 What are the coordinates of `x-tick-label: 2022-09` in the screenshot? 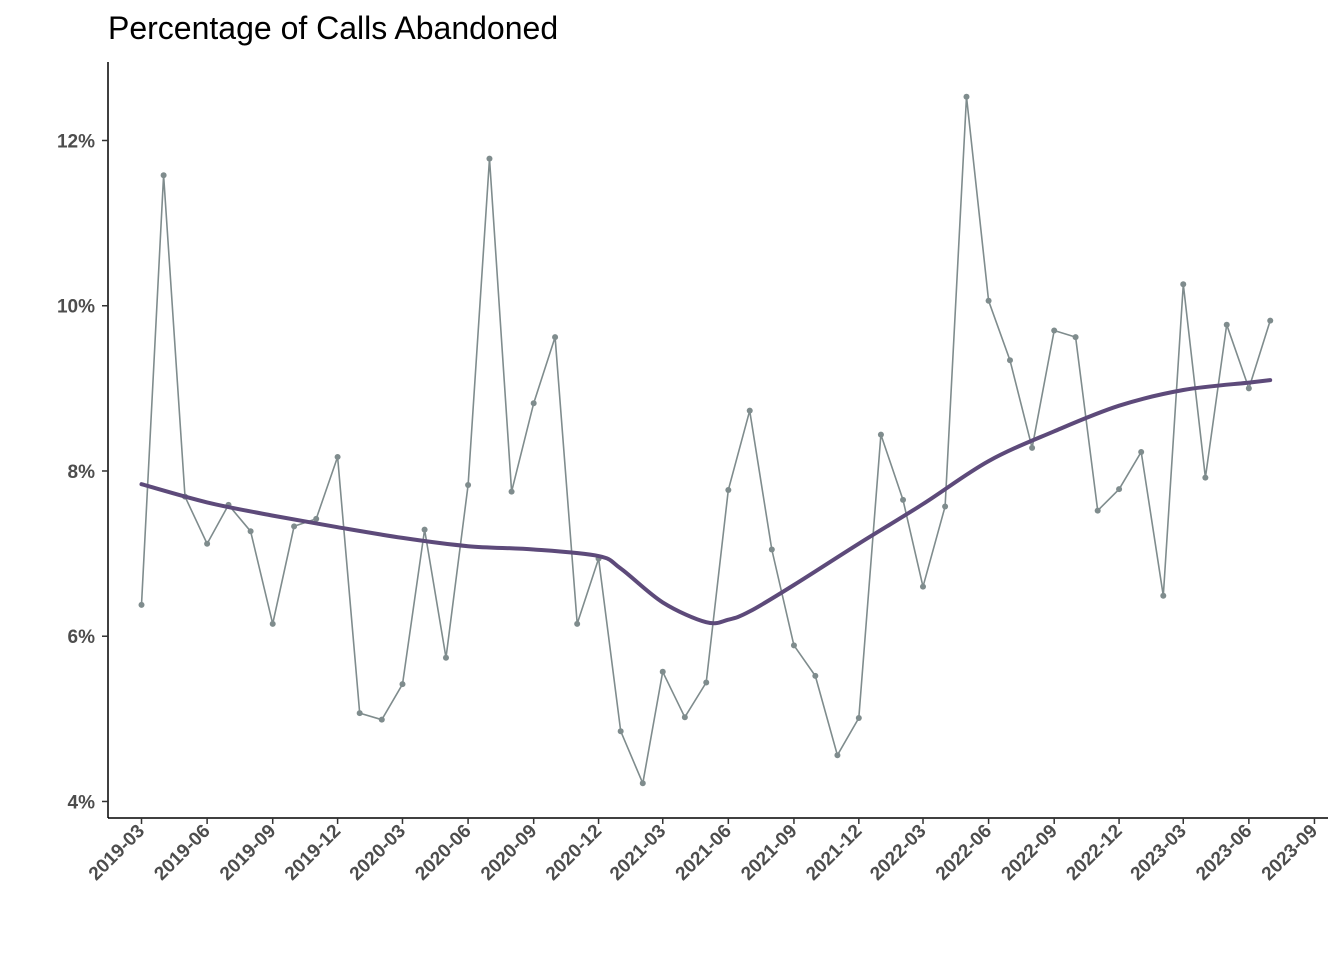 It's located at (1030, 853).